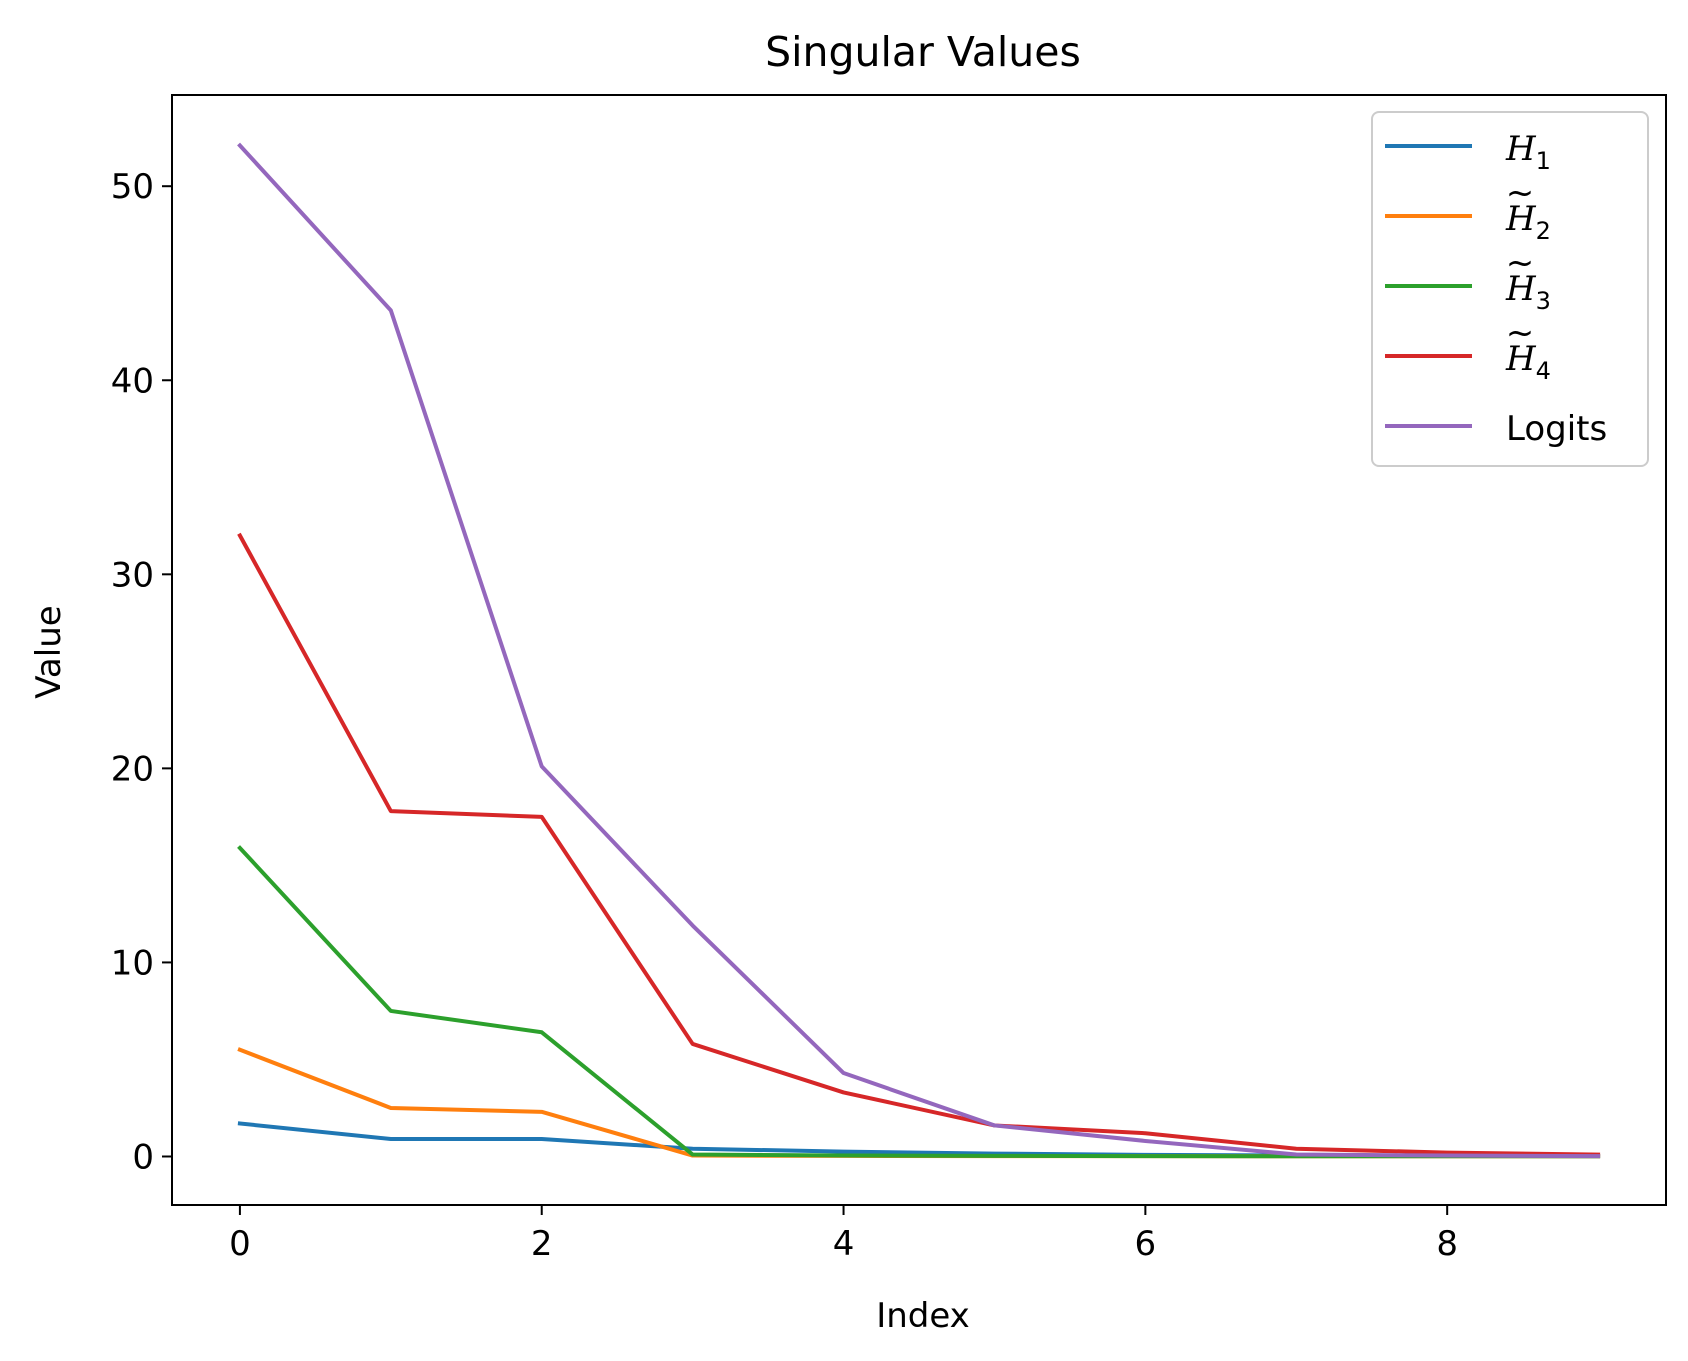 The height and width of the screenshot is (1361, 1688). I want to click on x-tick-label-0: 0, so click(240, 1244).